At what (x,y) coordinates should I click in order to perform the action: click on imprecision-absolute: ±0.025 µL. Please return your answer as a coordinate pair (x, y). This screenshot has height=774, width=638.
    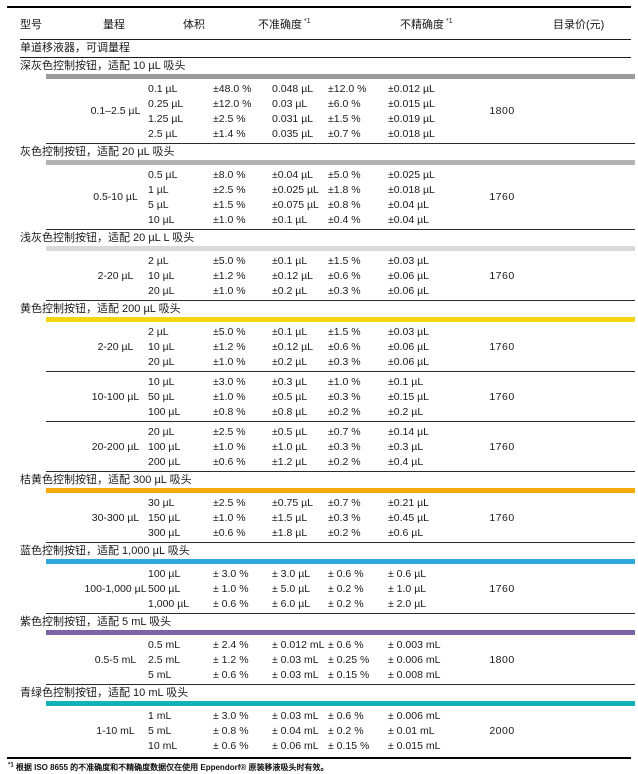
    Looking at the image, I should click on (411, 174).